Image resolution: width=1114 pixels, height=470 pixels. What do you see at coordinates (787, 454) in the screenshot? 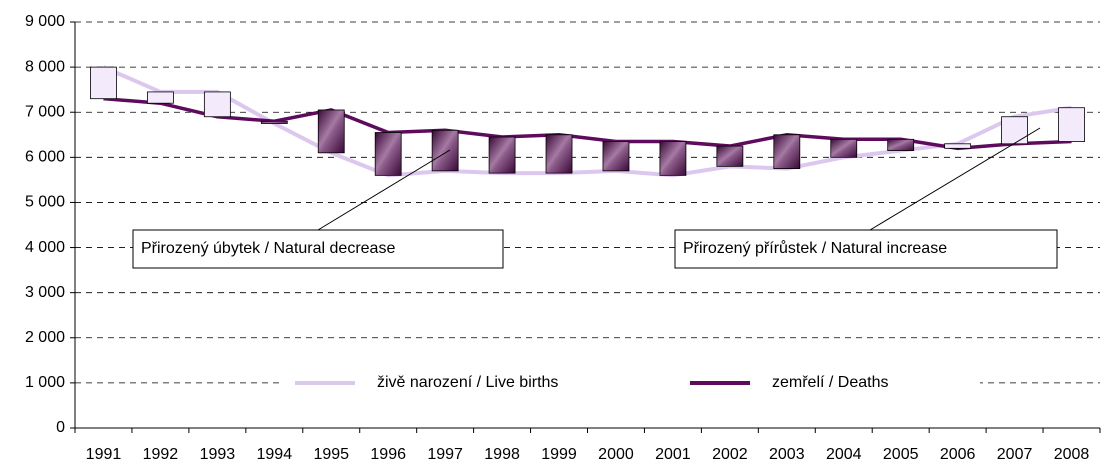
I see `x-tick-label: 2003` at bounding box center [787, 454].